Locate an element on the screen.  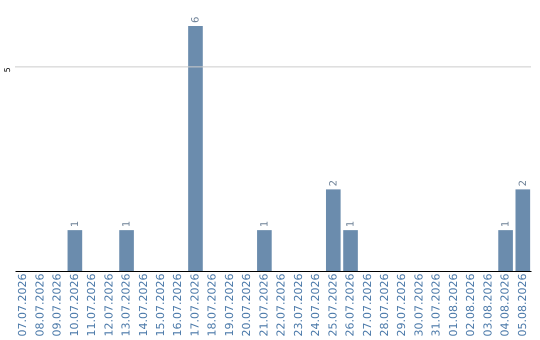
x-tick-label: 14.07.2026 is located at coordinates (143, 305).